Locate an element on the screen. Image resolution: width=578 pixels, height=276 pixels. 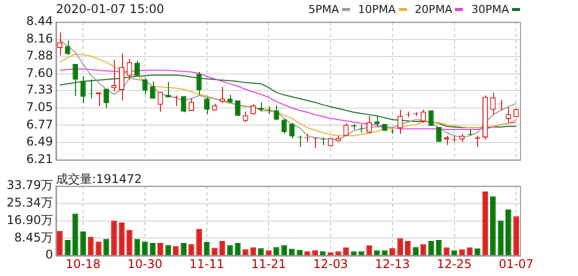
chart-title: 成交量:191472 is located at coordinates (99, 179).